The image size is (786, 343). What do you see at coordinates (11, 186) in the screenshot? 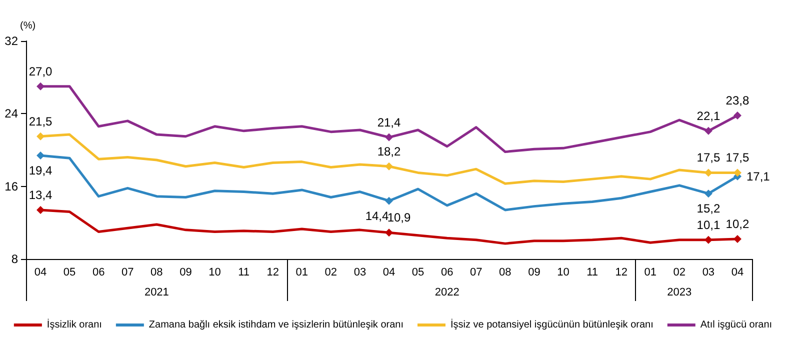
I see `y-tick-label: 16` at bounding box center [11, 186].